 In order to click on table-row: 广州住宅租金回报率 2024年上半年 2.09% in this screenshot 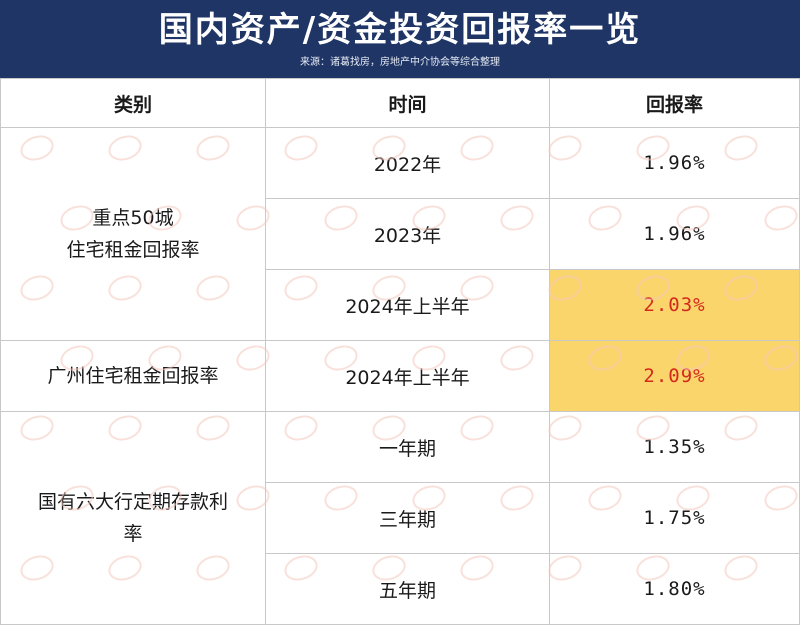, I will do `click(400, 376)`.